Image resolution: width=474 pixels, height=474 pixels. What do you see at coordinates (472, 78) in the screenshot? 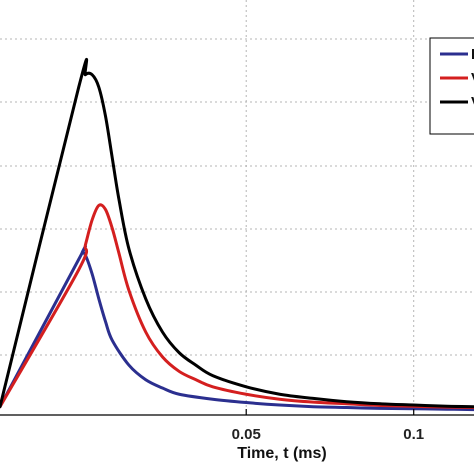
I see `legend-label-1: V` at bounding box center [472, 78].